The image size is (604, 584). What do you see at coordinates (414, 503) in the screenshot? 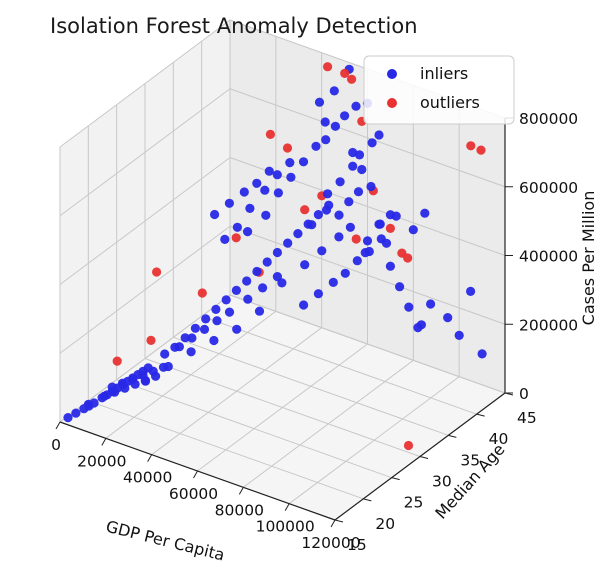
I see `y-tick-label: 25` at bounding box center [414, 503].